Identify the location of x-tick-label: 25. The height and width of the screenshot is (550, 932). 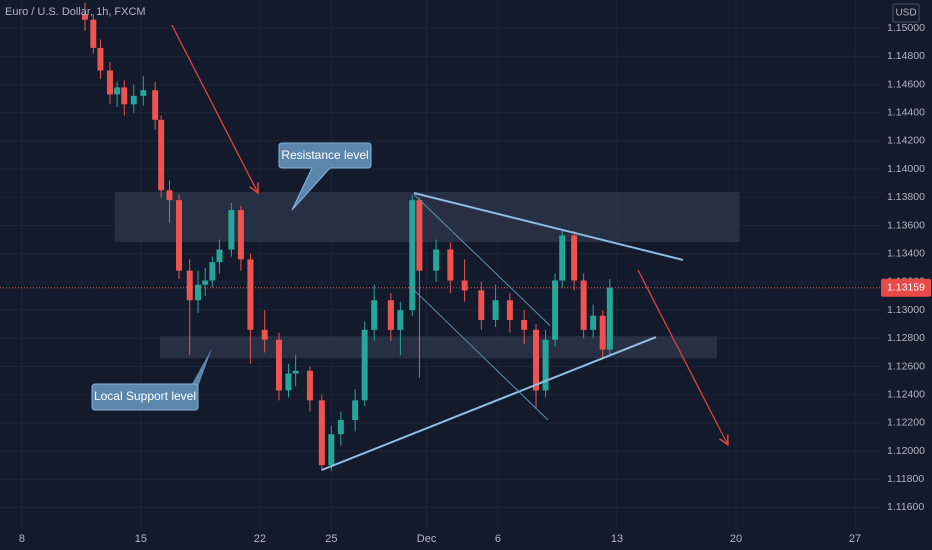
(331, 539).